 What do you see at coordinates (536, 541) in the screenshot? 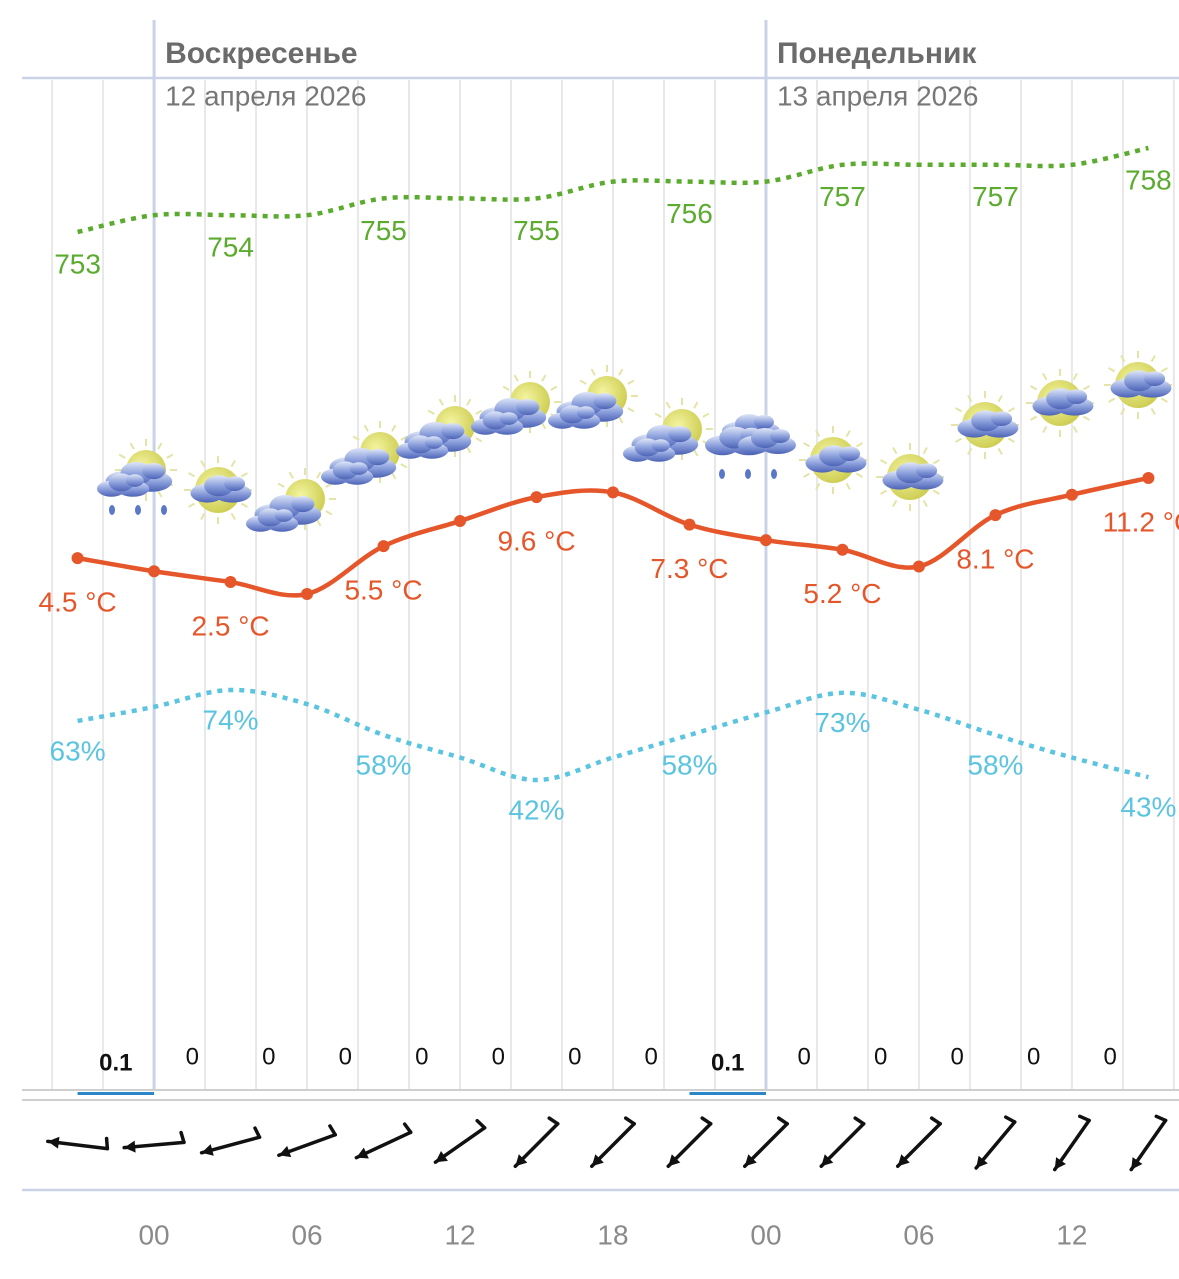
I see `temperature-label: 9.6 °C` at bounding box center [536, 541].